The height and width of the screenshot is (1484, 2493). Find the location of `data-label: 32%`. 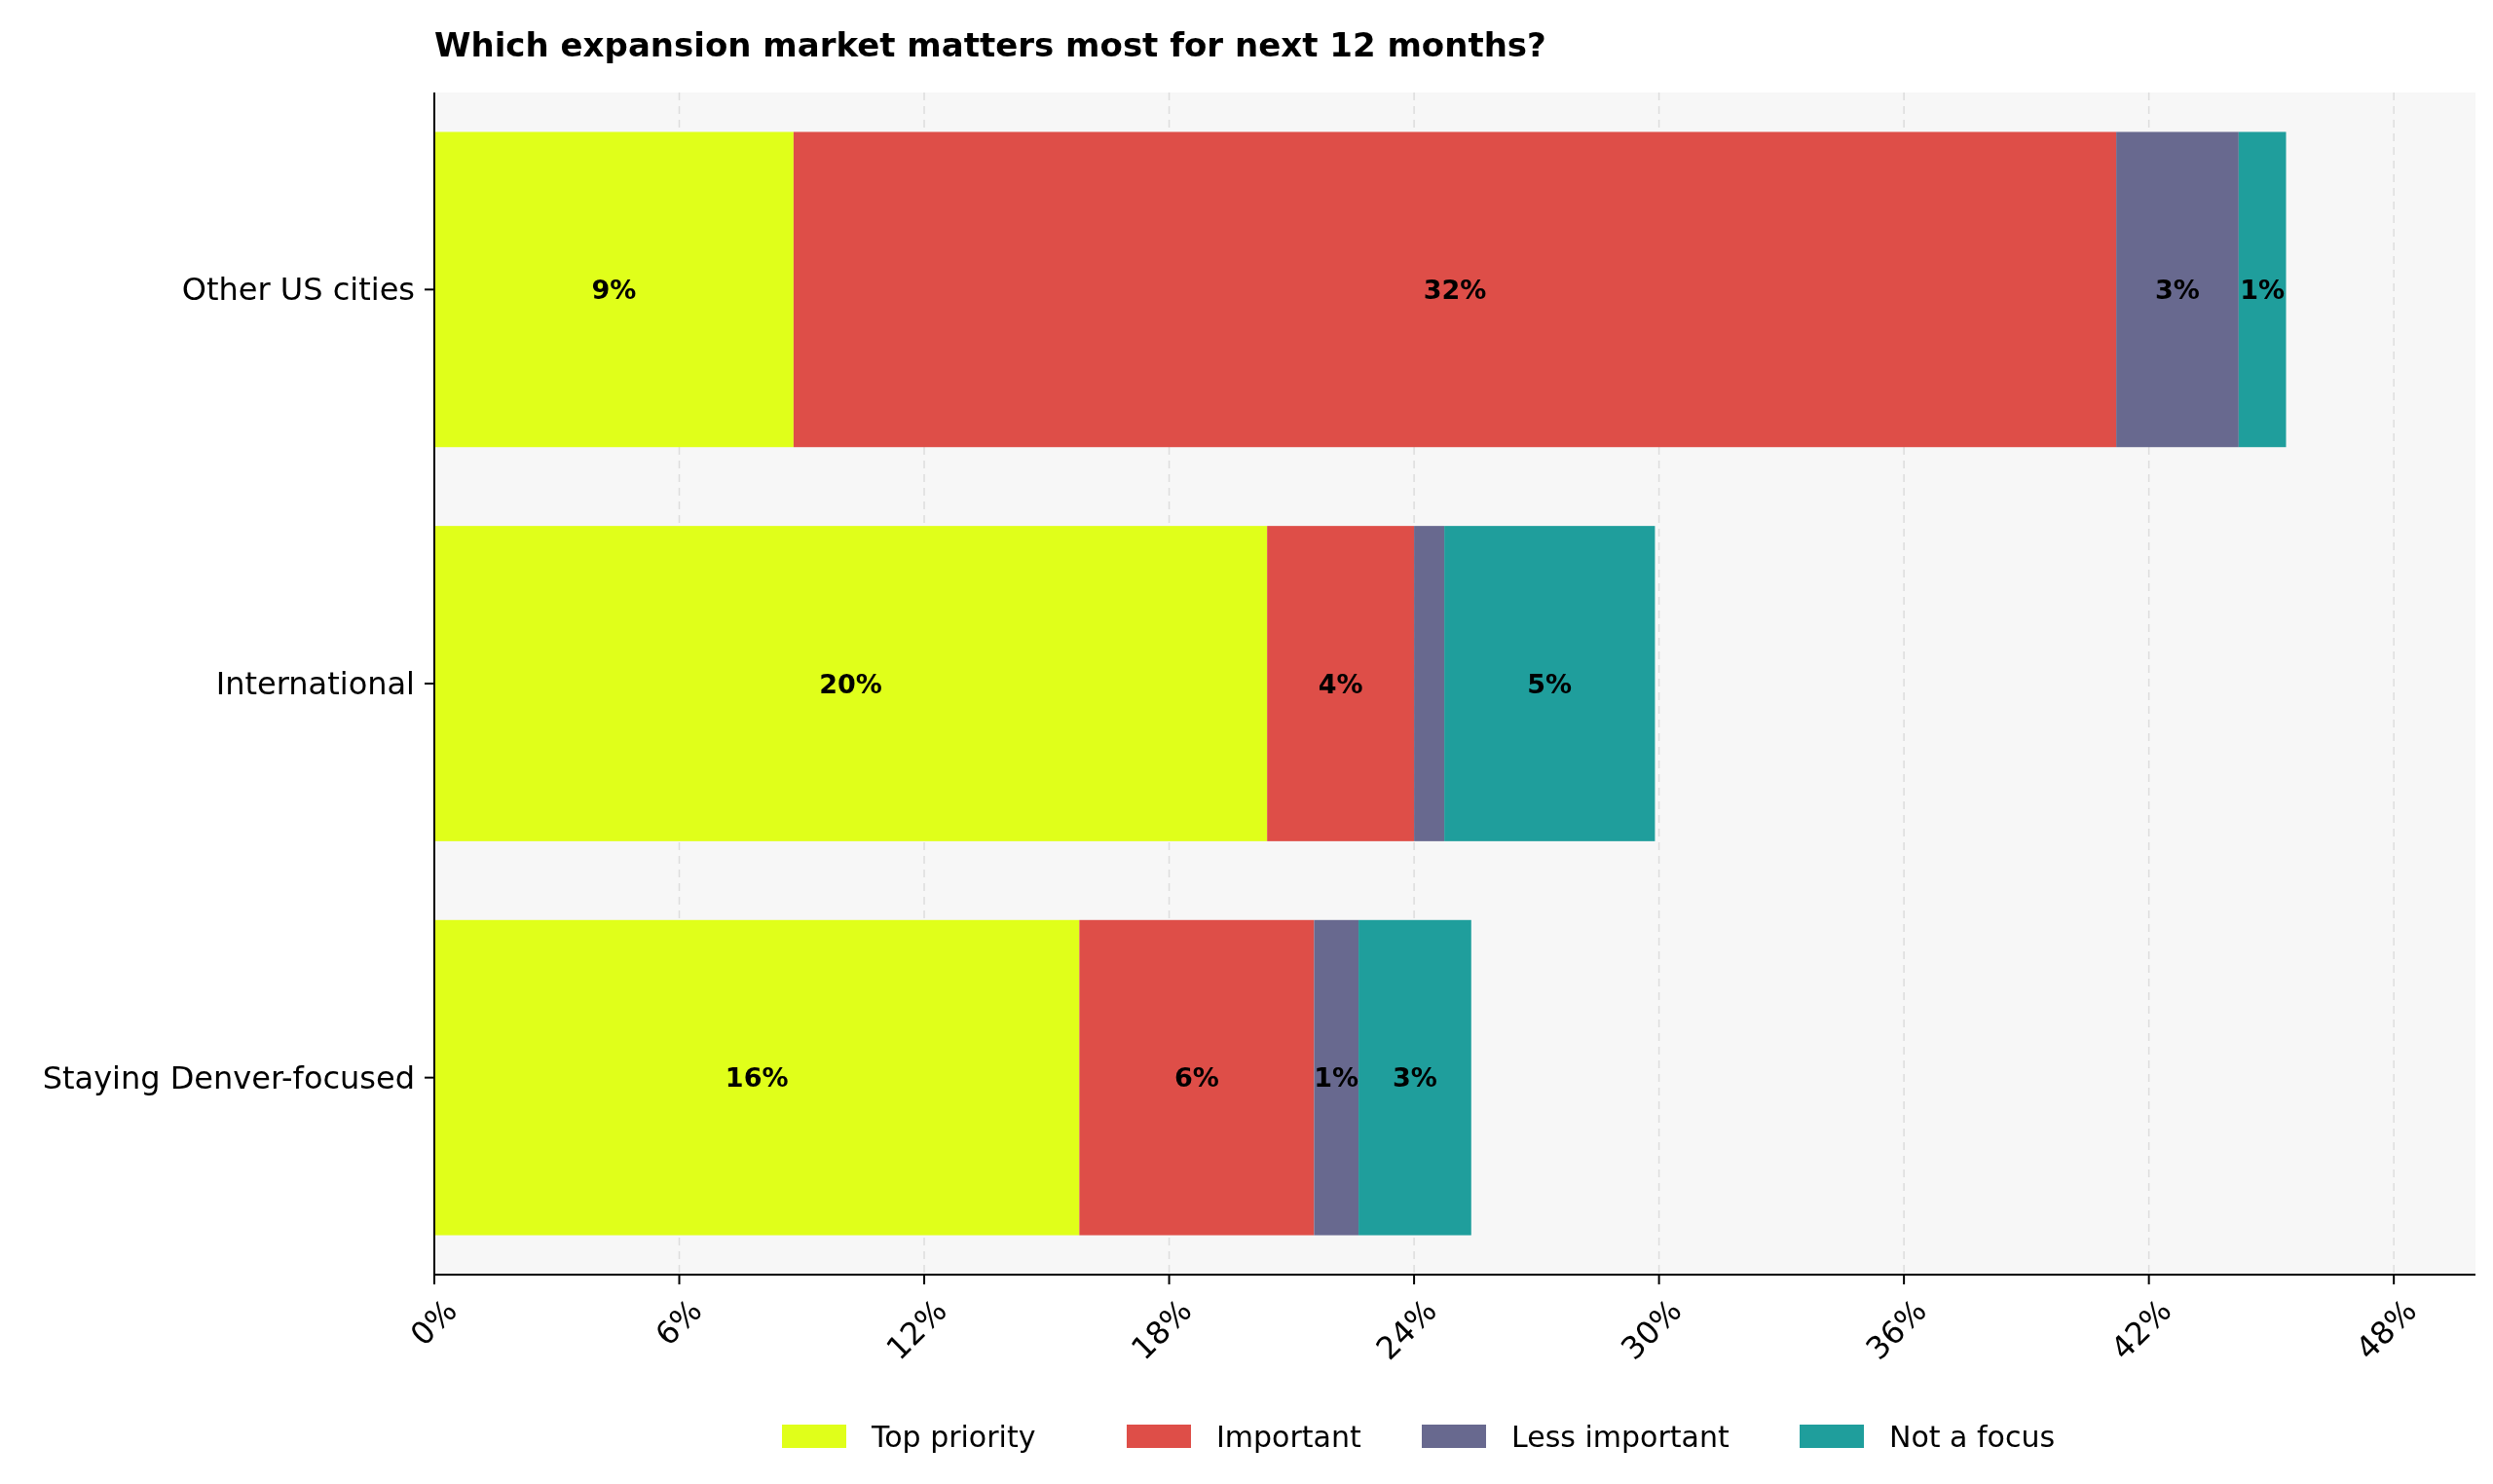

data-label: 32% is located at coordinates (1455, 289).